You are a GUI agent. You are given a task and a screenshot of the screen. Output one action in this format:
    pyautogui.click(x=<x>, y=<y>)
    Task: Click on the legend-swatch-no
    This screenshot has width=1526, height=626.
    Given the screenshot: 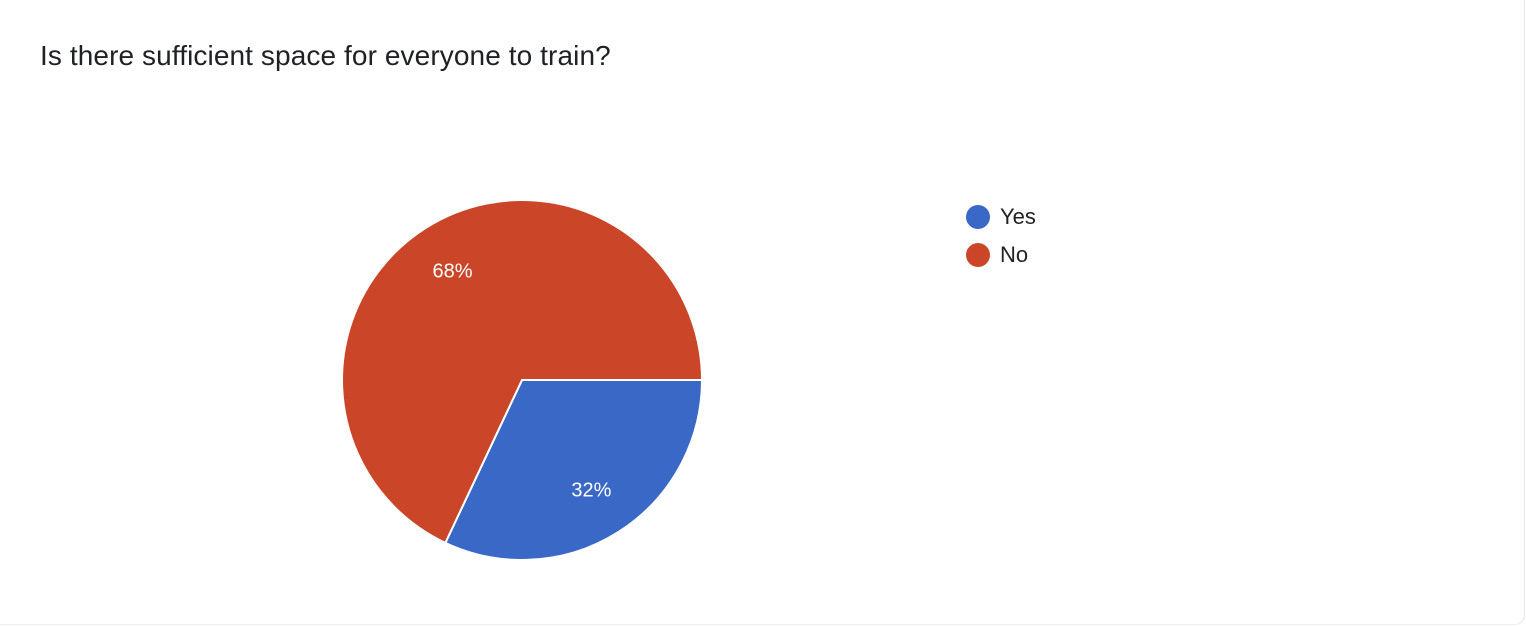 What is the action you would take?
    pyautogui.click(x=978, y=255)
    